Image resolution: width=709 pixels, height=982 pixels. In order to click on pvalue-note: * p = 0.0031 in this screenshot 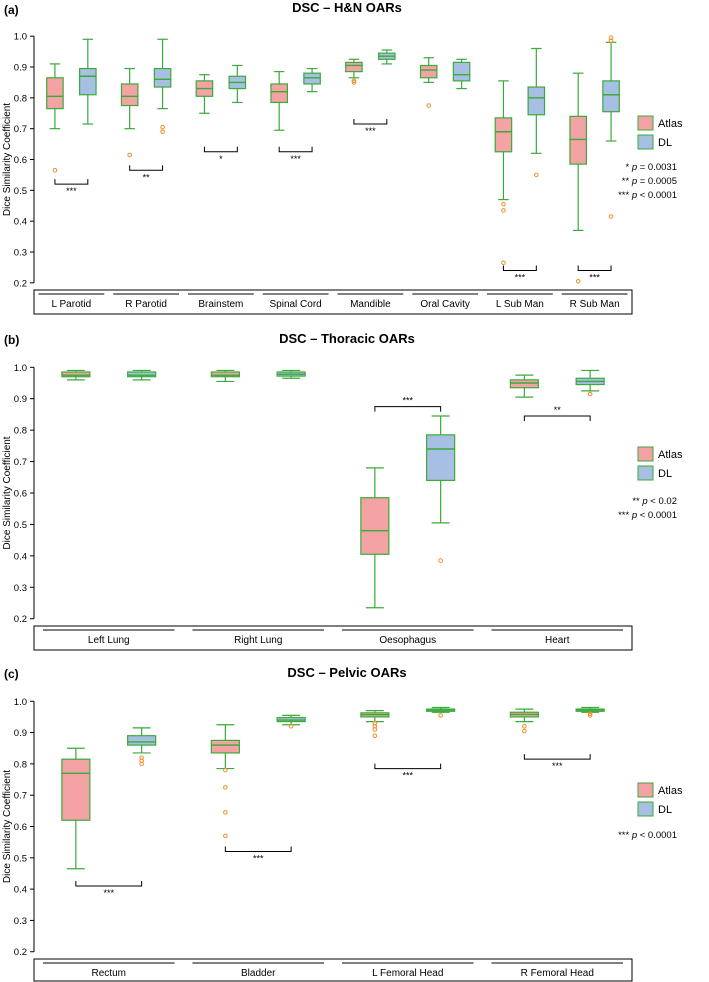, I will do `click(651, 167)`.